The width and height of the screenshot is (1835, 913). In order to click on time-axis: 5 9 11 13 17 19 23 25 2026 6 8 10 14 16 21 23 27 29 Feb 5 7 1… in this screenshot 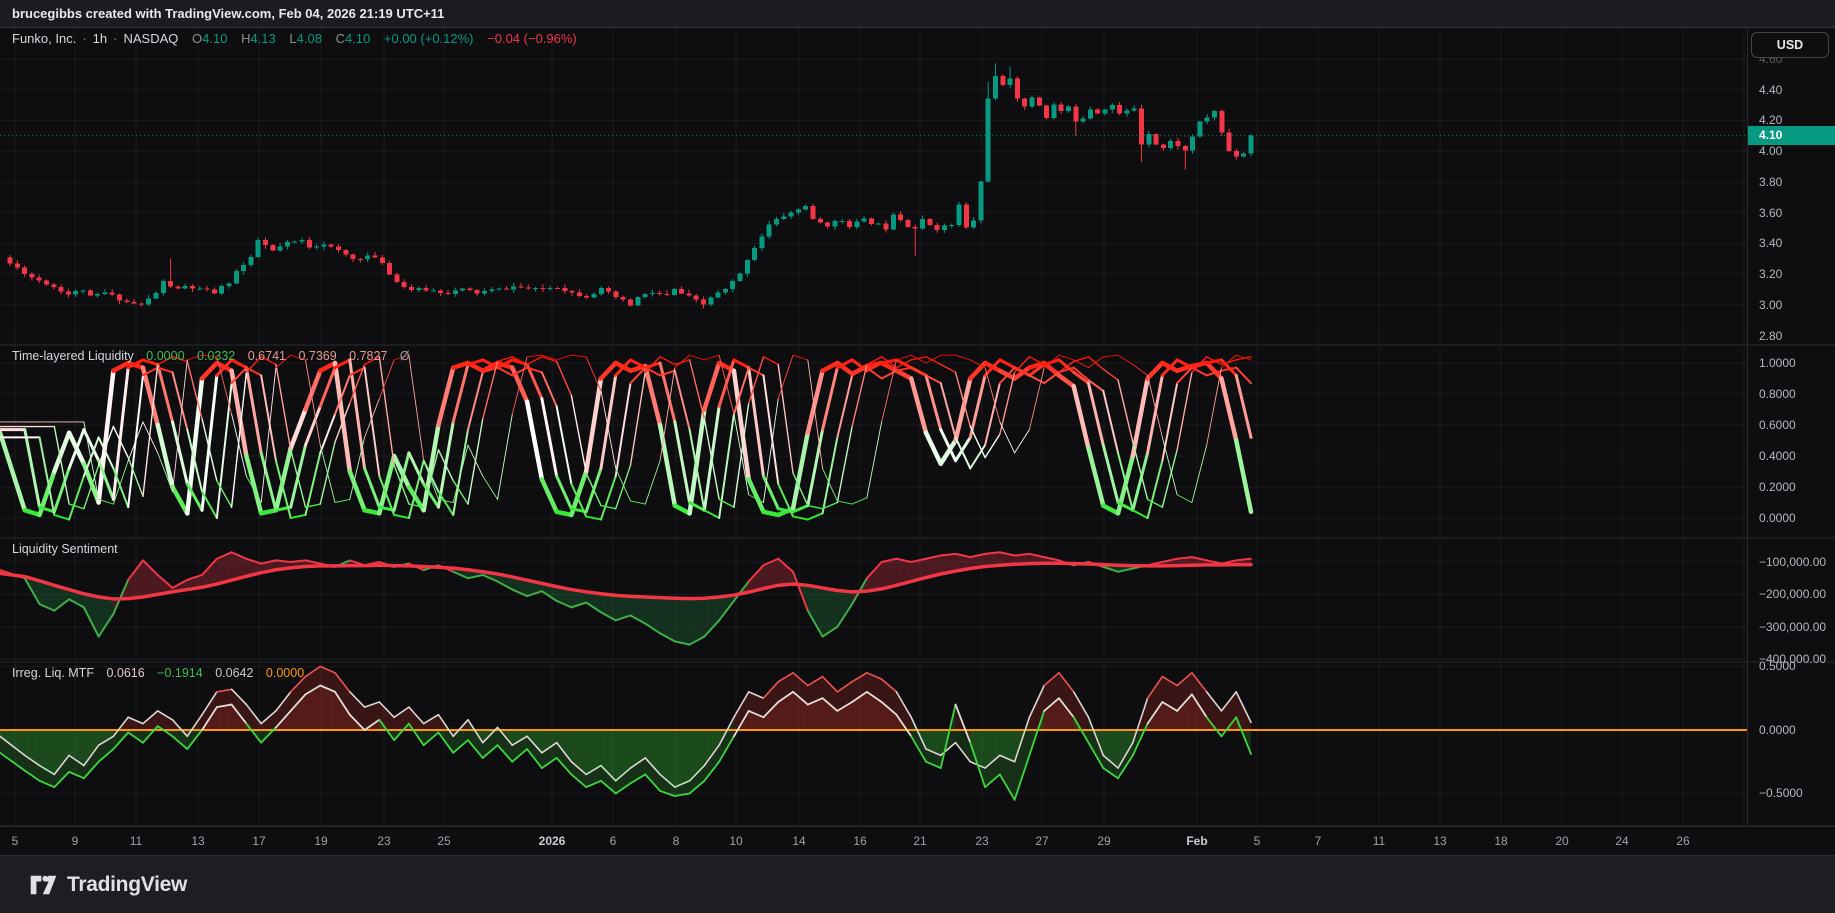, I will do `click(917, 840)`.